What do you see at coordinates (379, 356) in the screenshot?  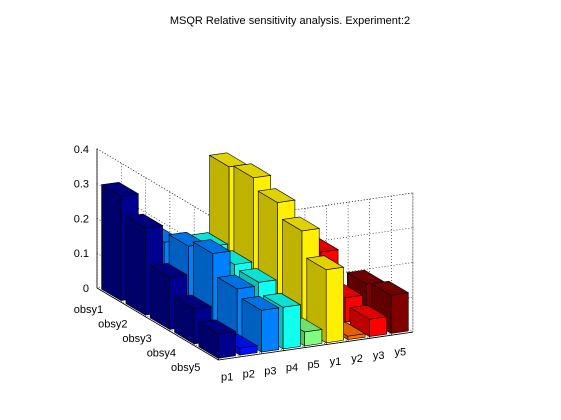 I see `x-tick-label: y3` at bounding box center [379, 356].